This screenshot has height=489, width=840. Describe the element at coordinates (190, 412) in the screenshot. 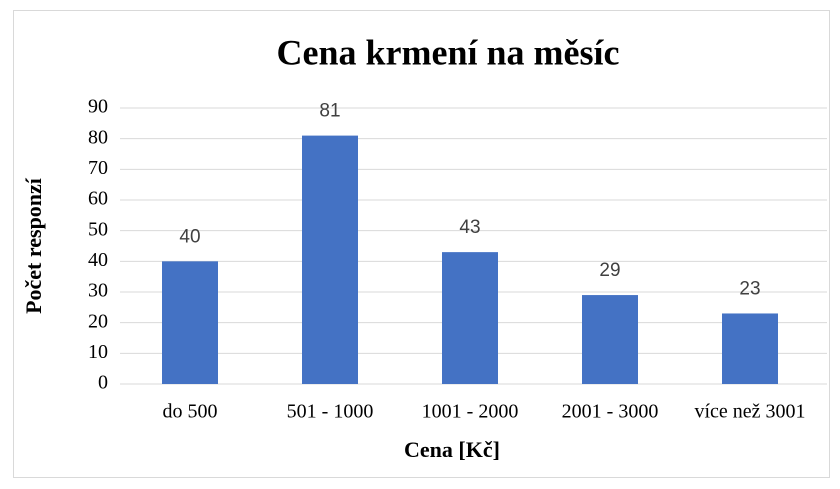

I see `x-tick-label: do 500` at that location.